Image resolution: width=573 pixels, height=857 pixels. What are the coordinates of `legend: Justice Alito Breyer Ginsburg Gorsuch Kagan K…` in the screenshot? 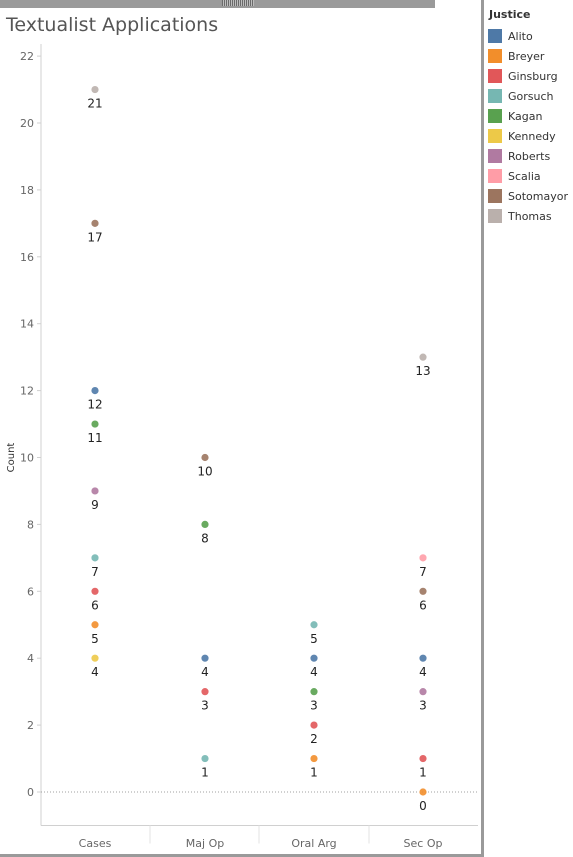 It's located at (530, 117).